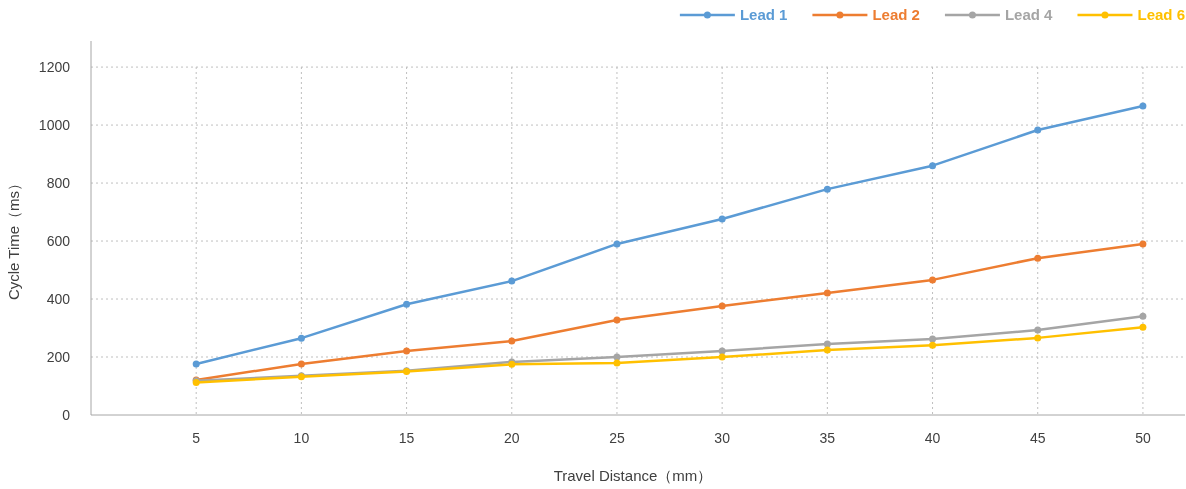  Describe the element at coordinates (54, 67) in the screenshot. I see `y-tick-label: 1200` at that location.